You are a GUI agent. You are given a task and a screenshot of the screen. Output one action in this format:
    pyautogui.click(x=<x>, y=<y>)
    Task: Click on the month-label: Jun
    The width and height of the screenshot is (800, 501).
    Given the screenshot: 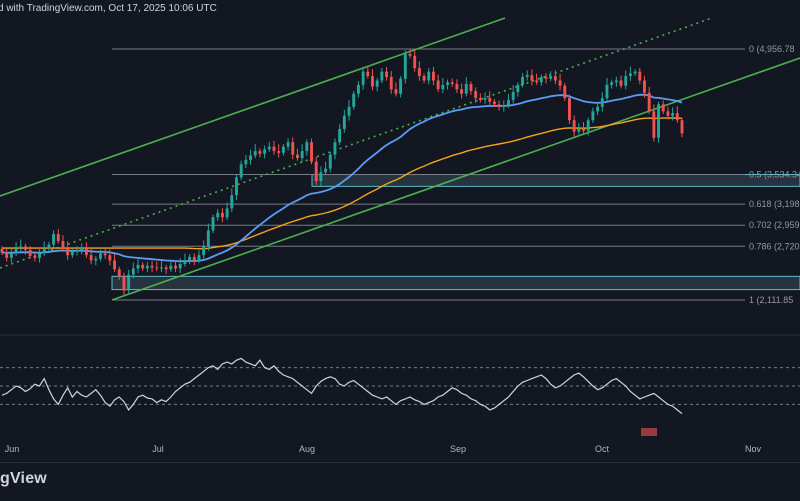 What is the action you would take?
    pyautogui.click(x=12, y=449)
    